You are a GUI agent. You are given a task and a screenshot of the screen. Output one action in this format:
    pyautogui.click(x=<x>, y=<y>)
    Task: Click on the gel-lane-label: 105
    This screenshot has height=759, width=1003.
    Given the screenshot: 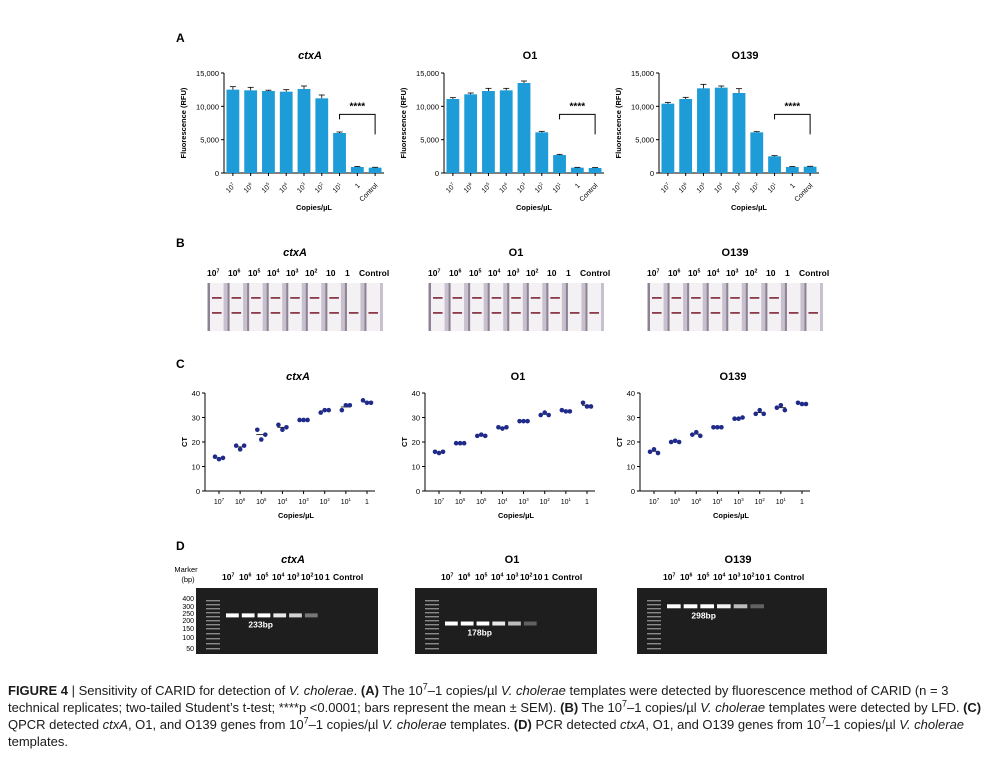 What is the action you would take?
    pyautogui.click(x=262, y=577)
    